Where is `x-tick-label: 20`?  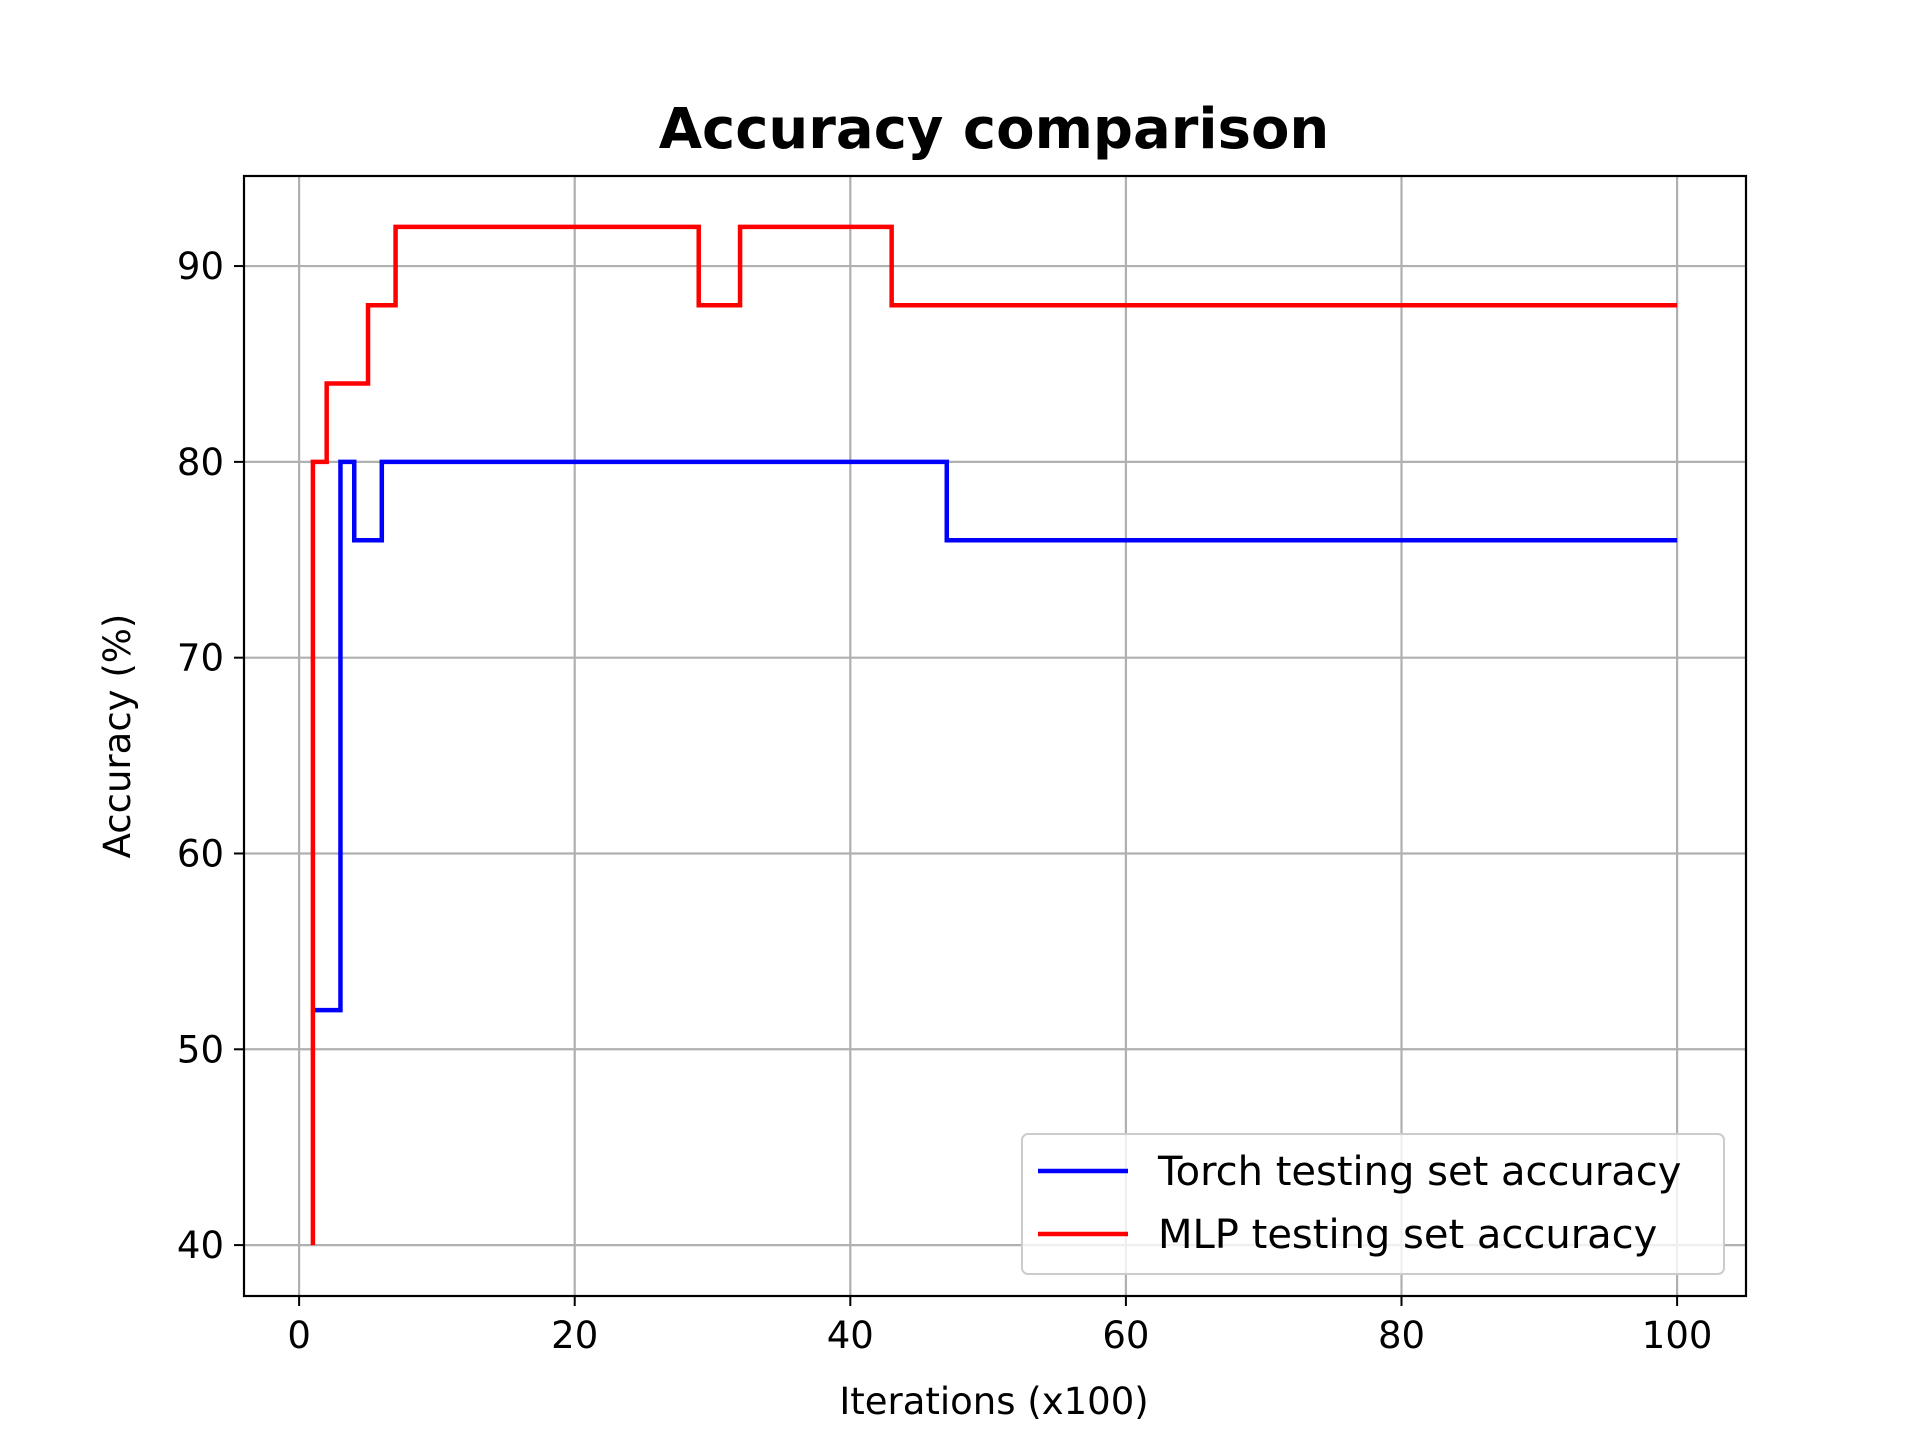 x-tick-label: 20 is located at coordinates (574, 1335).